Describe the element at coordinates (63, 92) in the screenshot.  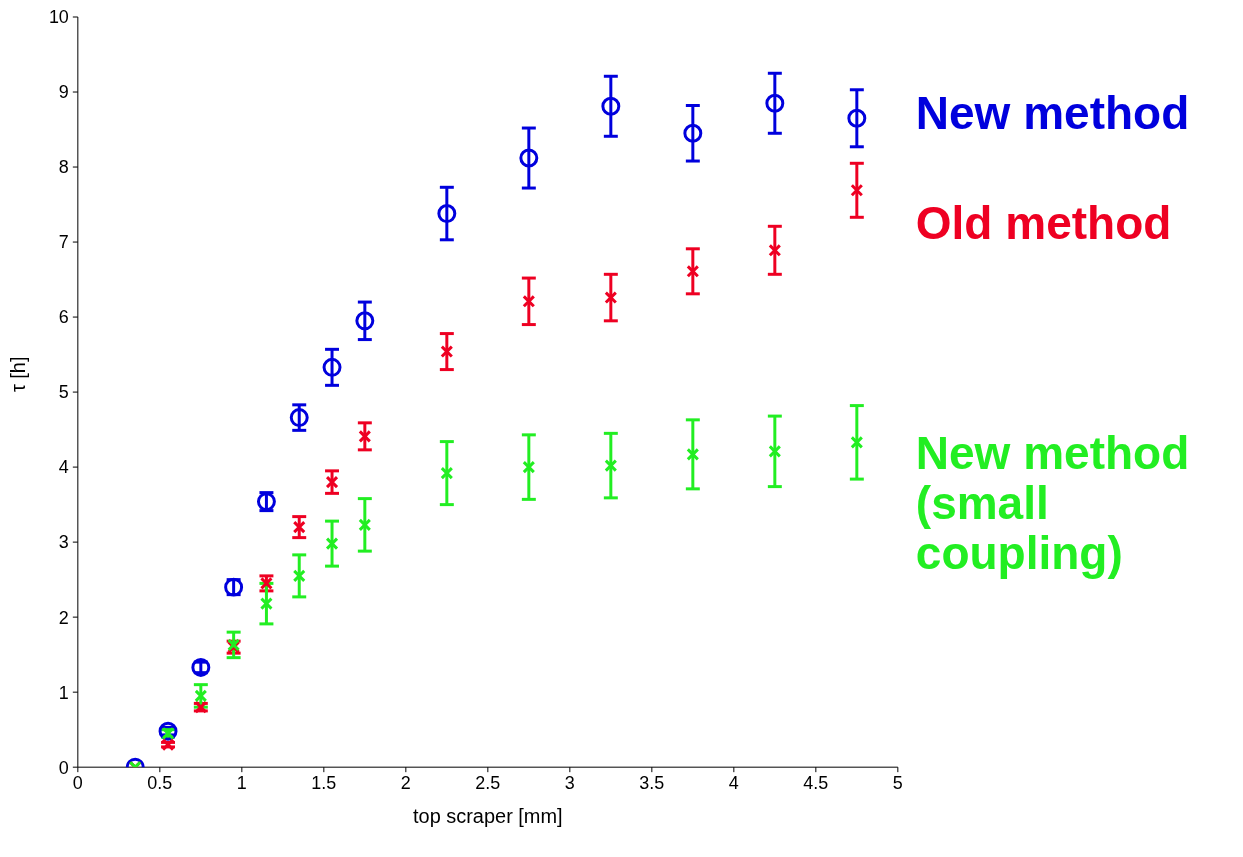
I see `y-tick-label: 9` at that location.